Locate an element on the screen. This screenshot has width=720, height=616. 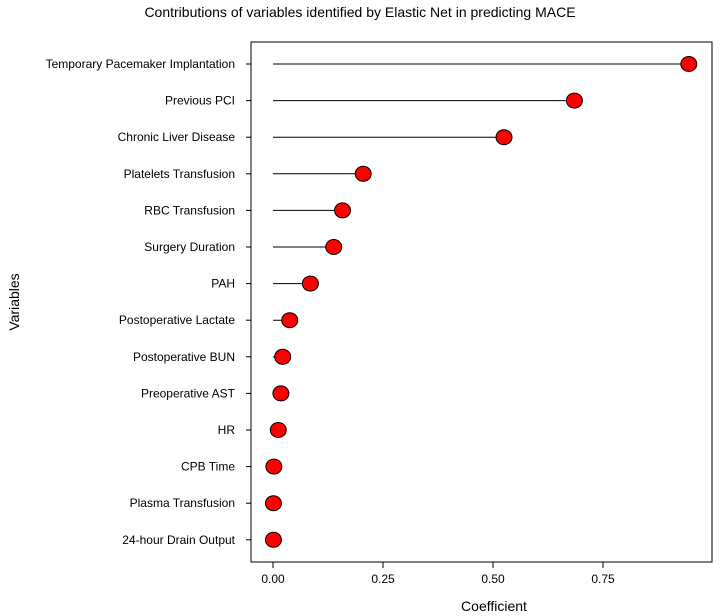
category-label-10: HR is located at coordinates (227, 430).